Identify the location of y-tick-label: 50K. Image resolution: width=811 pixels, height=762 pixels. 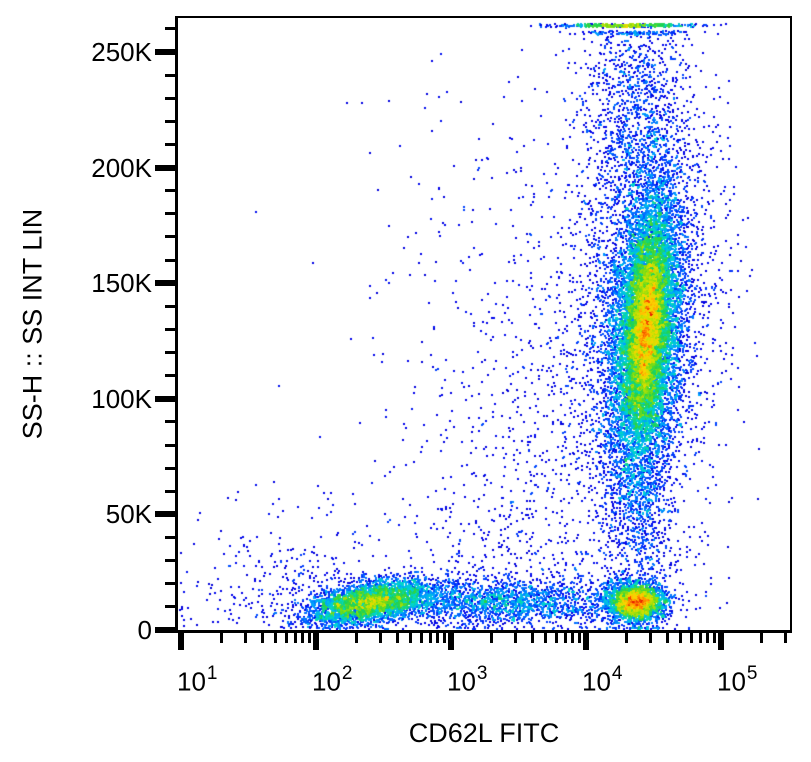
(128, 514).